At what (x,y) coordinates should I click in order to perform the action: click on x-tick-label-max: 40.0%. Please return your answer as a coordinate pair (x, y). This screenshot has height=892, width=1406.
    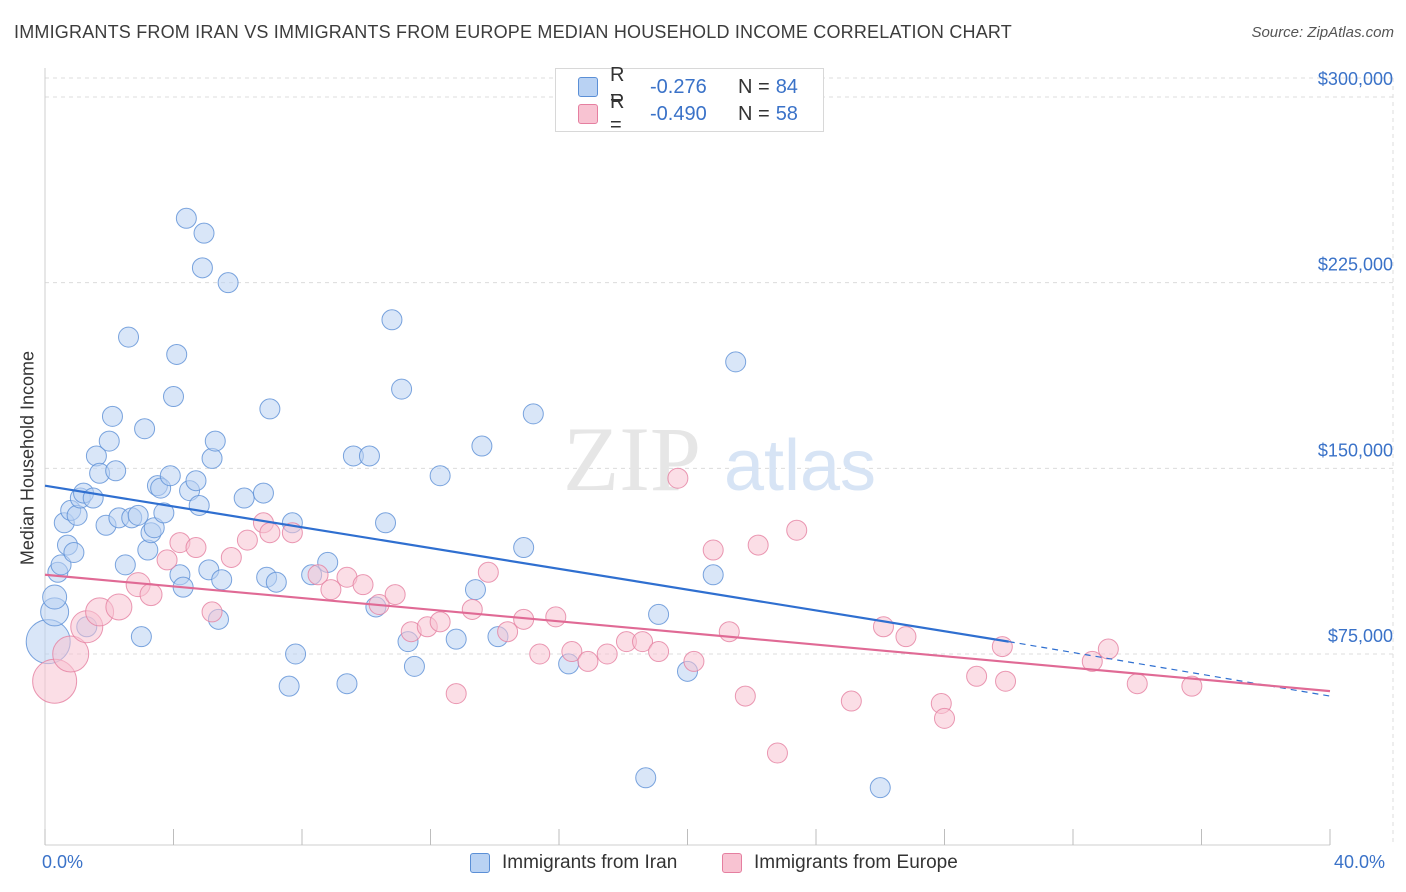
    Looking at the image, I should click on (1360, 862).